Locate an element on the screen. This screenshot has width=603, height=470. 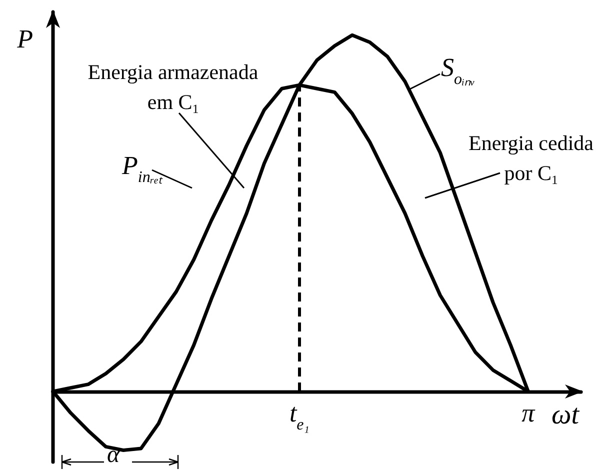
x-tick-label: π is located at coordinates (529, 413).